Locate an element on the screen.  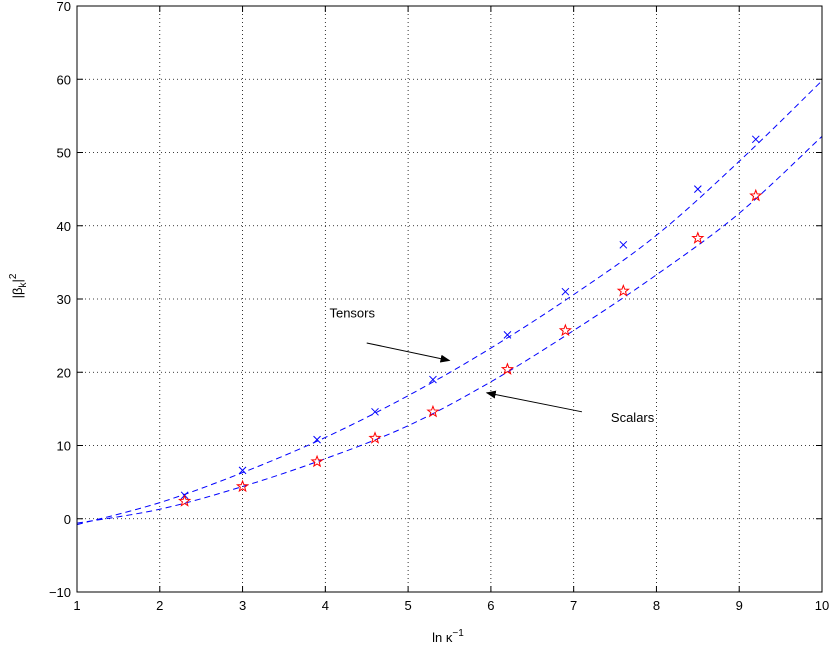
y-axis-label-sub: k is located at coordinates (23, 285).